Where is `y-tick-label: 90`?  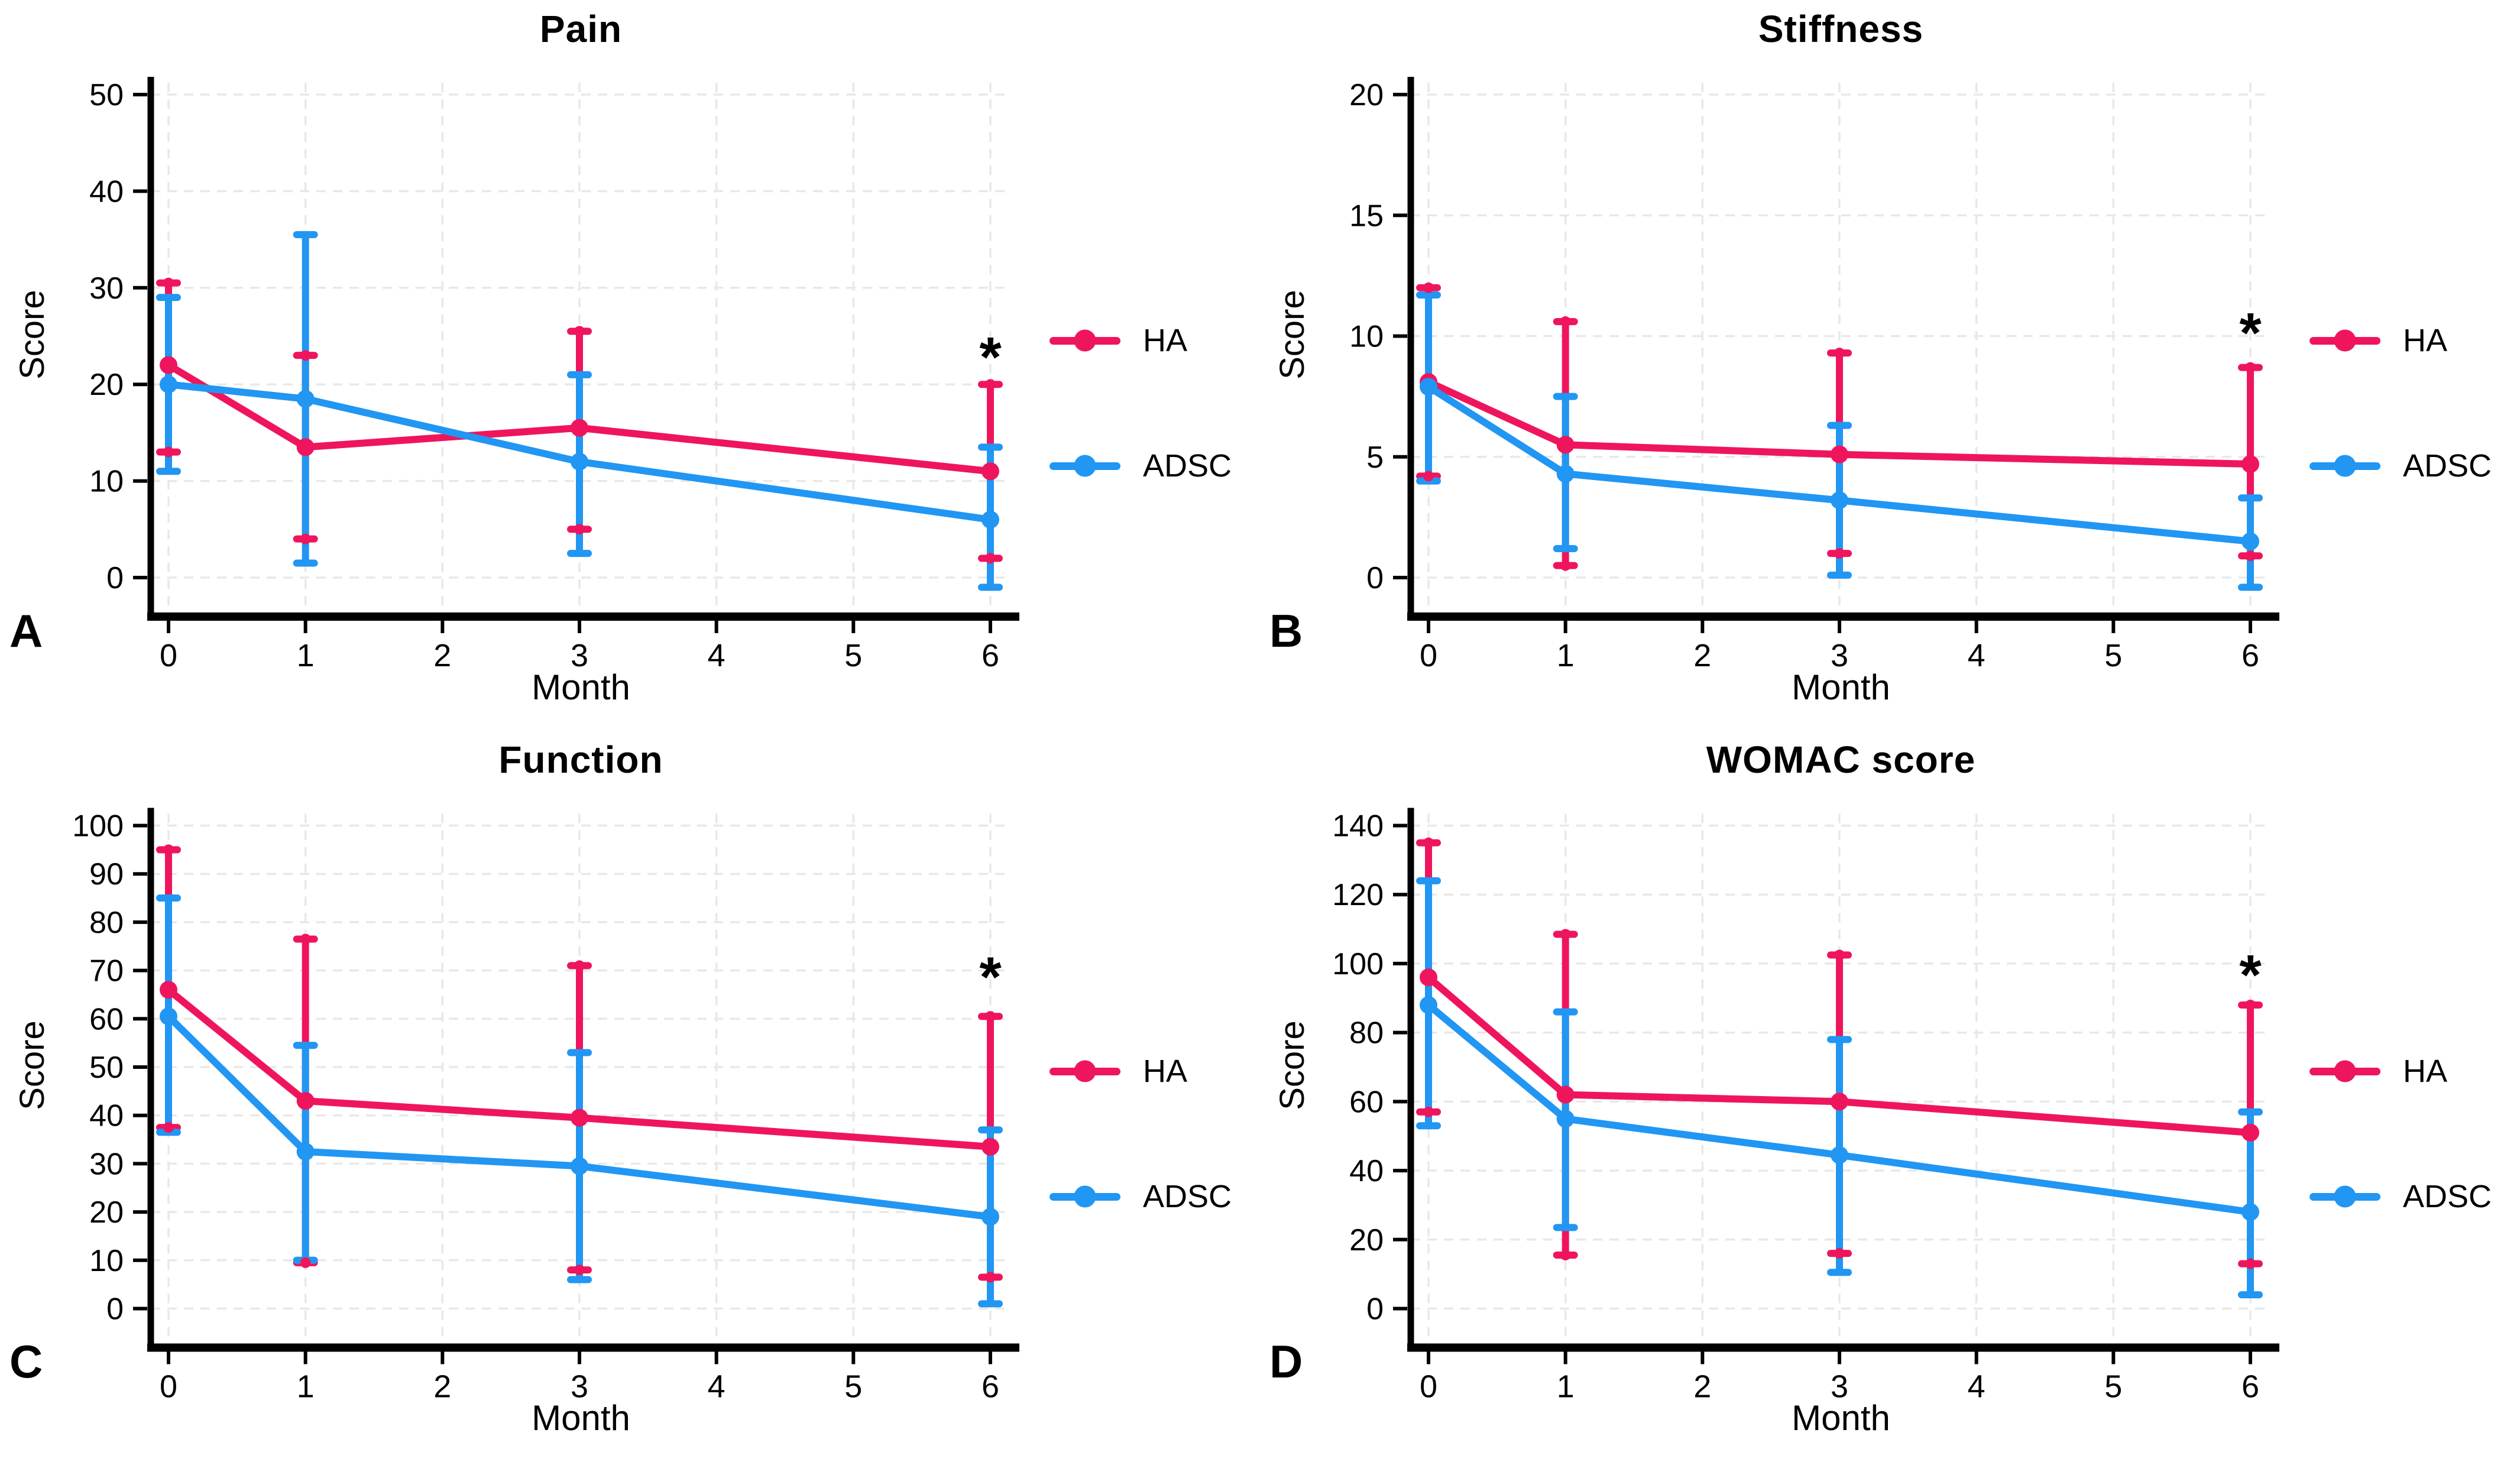 y-tick-label: 90 is located at coordinates (106, 874).